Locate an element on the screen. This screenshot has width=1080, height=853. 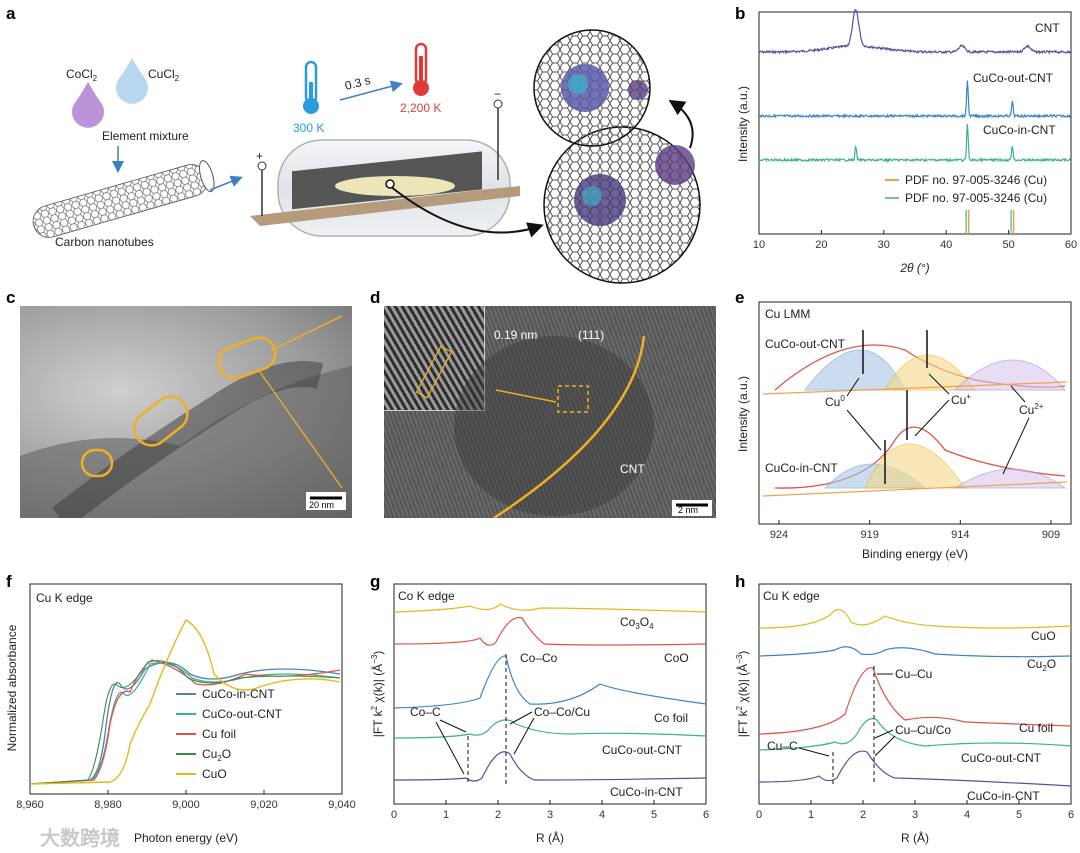
panel-label-f: f is located at coordinates (9, 581).